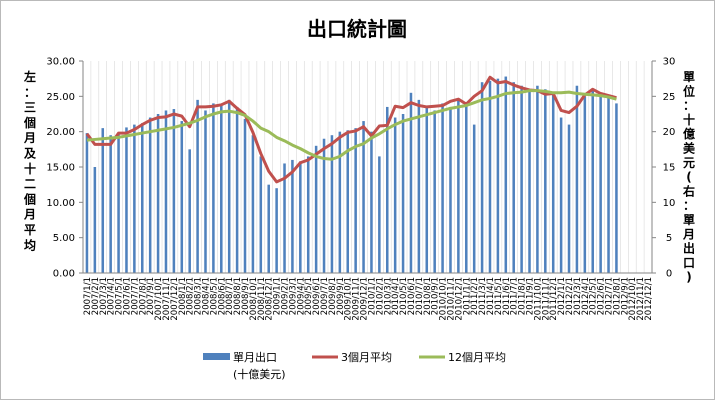 The image size is (715, 400). I want to click on x-tick-label: 2010/5/1, so click(404, 296).